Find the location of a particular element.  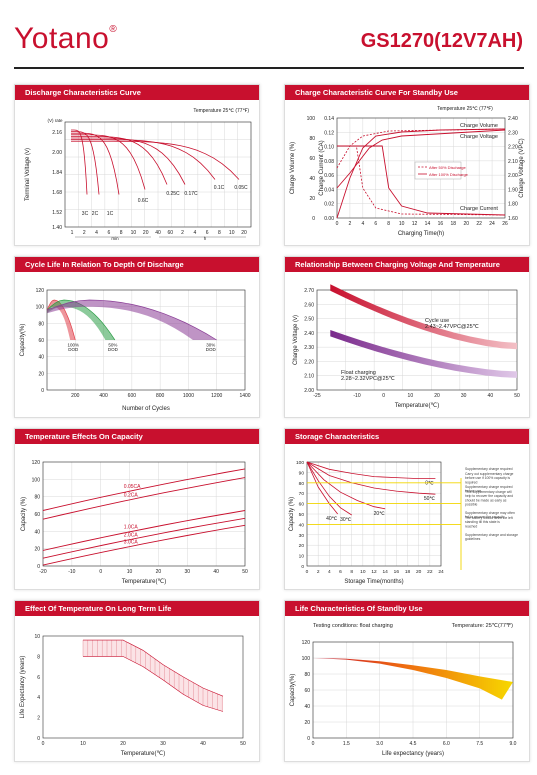

y-tick-label: 90 is located at coordinates (302, 473).